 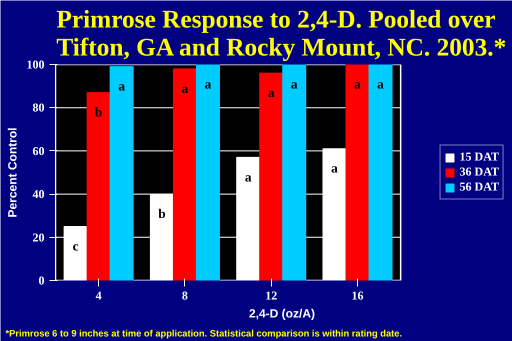 What do you see at coordinates (38, 151) in the screenshot?
I see `y-tick-label: 60` at bounding box center [38, 151].